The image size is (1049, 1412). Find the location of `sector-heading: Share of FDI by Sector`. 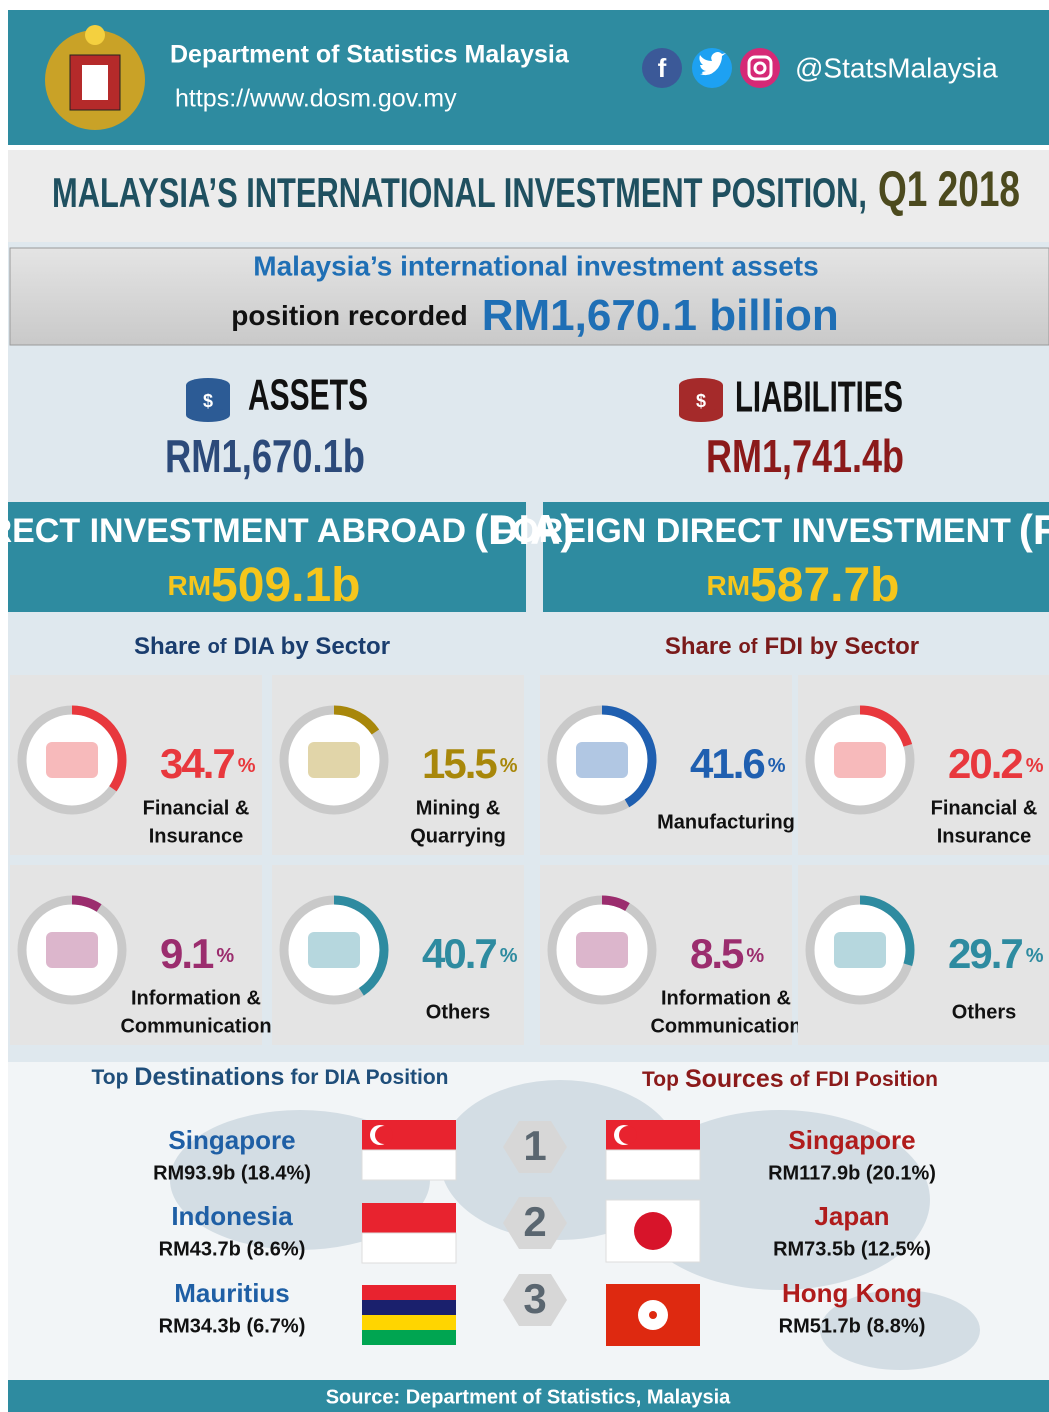

sector-heading: Share of FDI by Sector is located at coordinates (792, 646).